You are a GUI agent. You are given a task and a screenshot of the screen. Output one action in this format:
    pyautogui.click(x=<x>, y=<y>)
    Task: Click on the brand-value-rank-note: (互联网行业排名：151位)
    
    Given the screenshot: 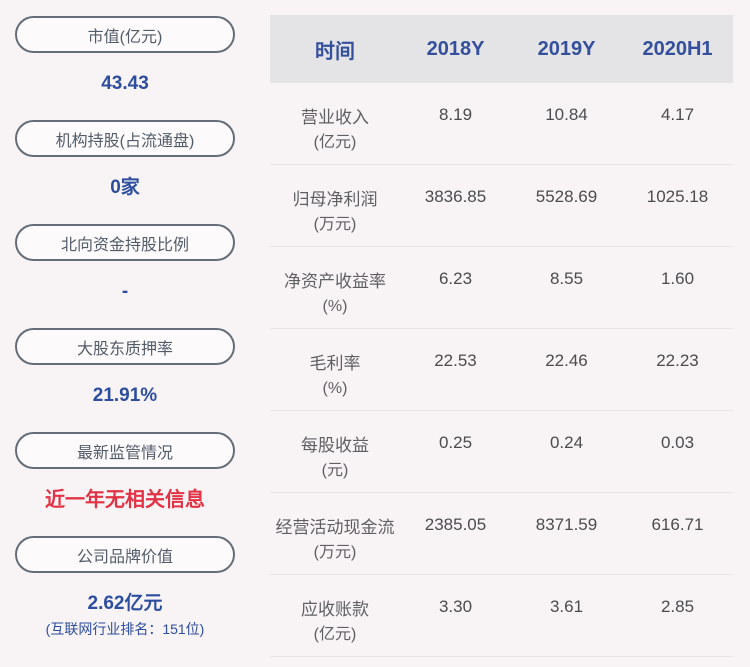 What is the action you would take?
    pyautogui.click(x=125, y=629)
    